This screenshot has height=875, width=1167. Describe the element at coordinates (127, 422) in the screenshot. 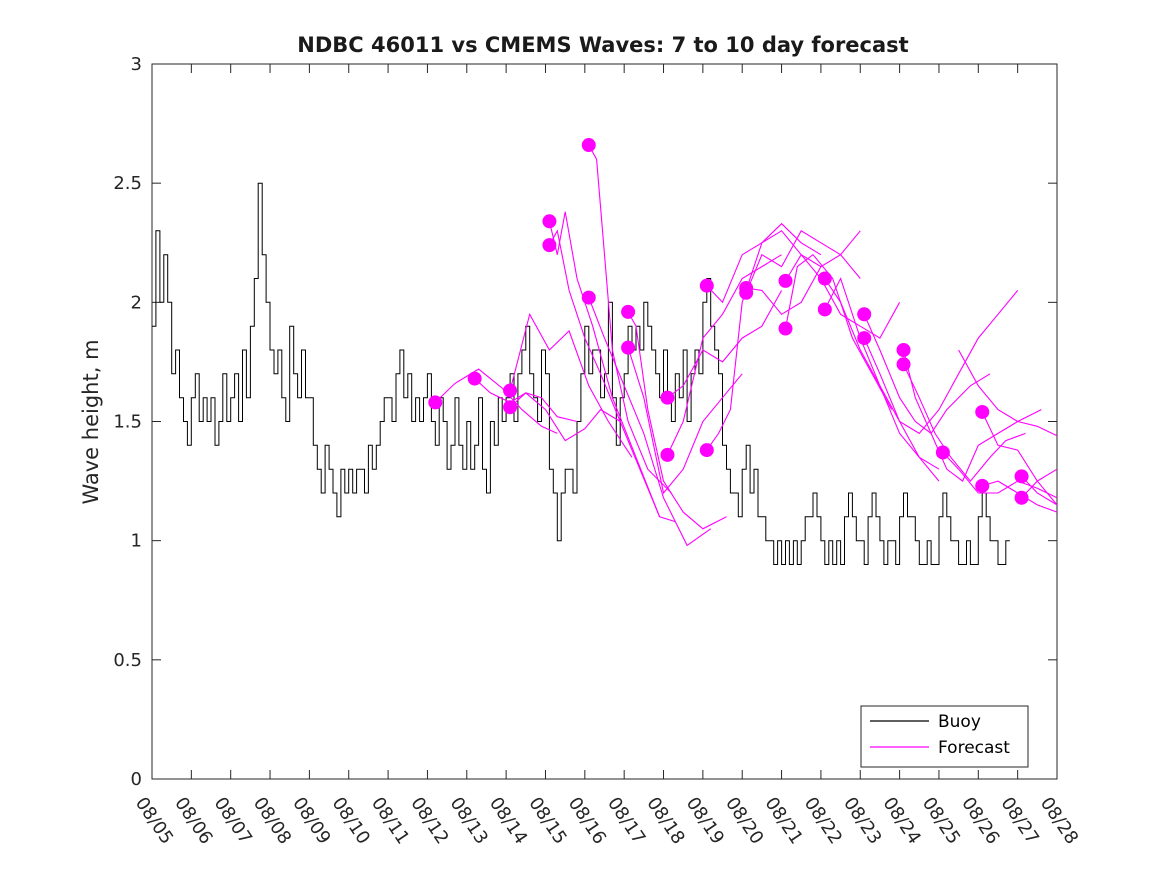

I see `y-tick-label: 1.5` at that location.